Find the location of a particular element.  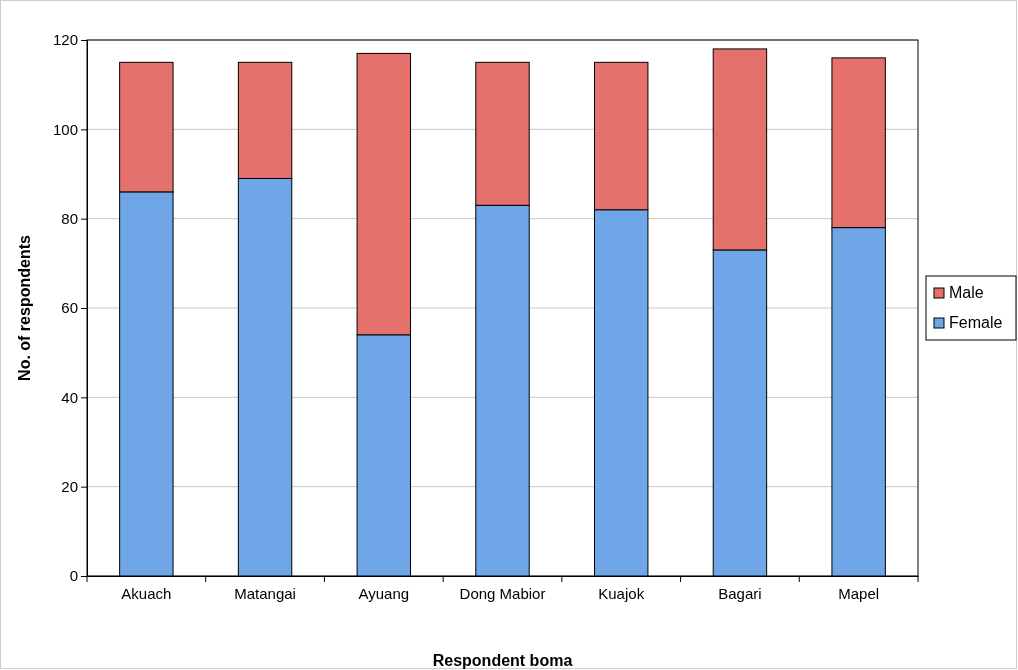

y-axis-title: No. of respondents is located at coordinates (24, 308).